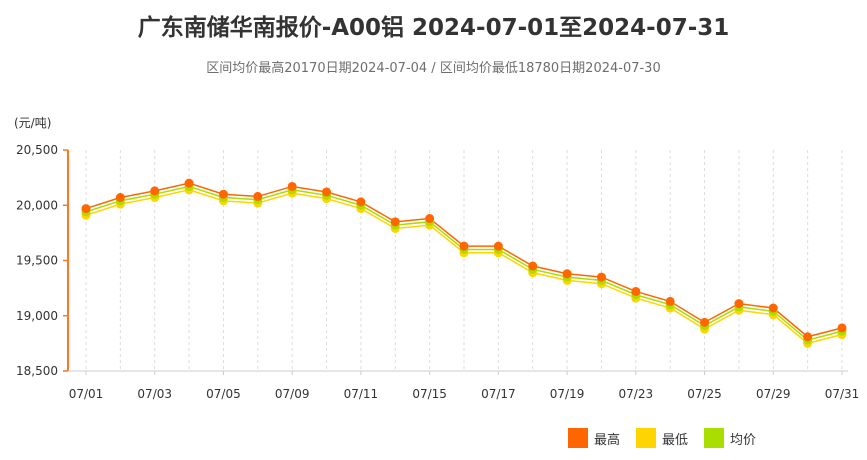 The image size is (867, 460). I want to click on x-tick-label: 07/01, so click(86, 394).